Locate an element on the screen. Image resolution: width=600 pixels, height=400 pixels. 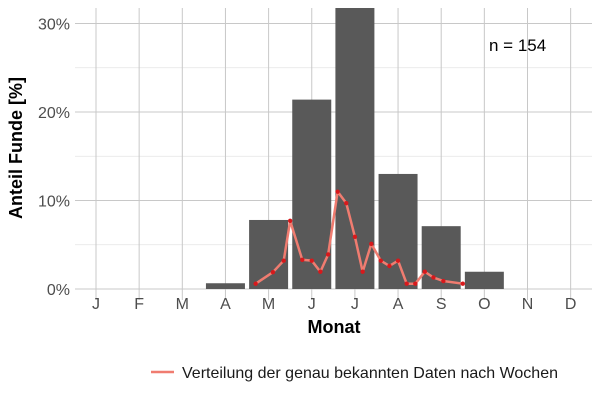
x-tick-label: D is located at coordinates (571, 304).